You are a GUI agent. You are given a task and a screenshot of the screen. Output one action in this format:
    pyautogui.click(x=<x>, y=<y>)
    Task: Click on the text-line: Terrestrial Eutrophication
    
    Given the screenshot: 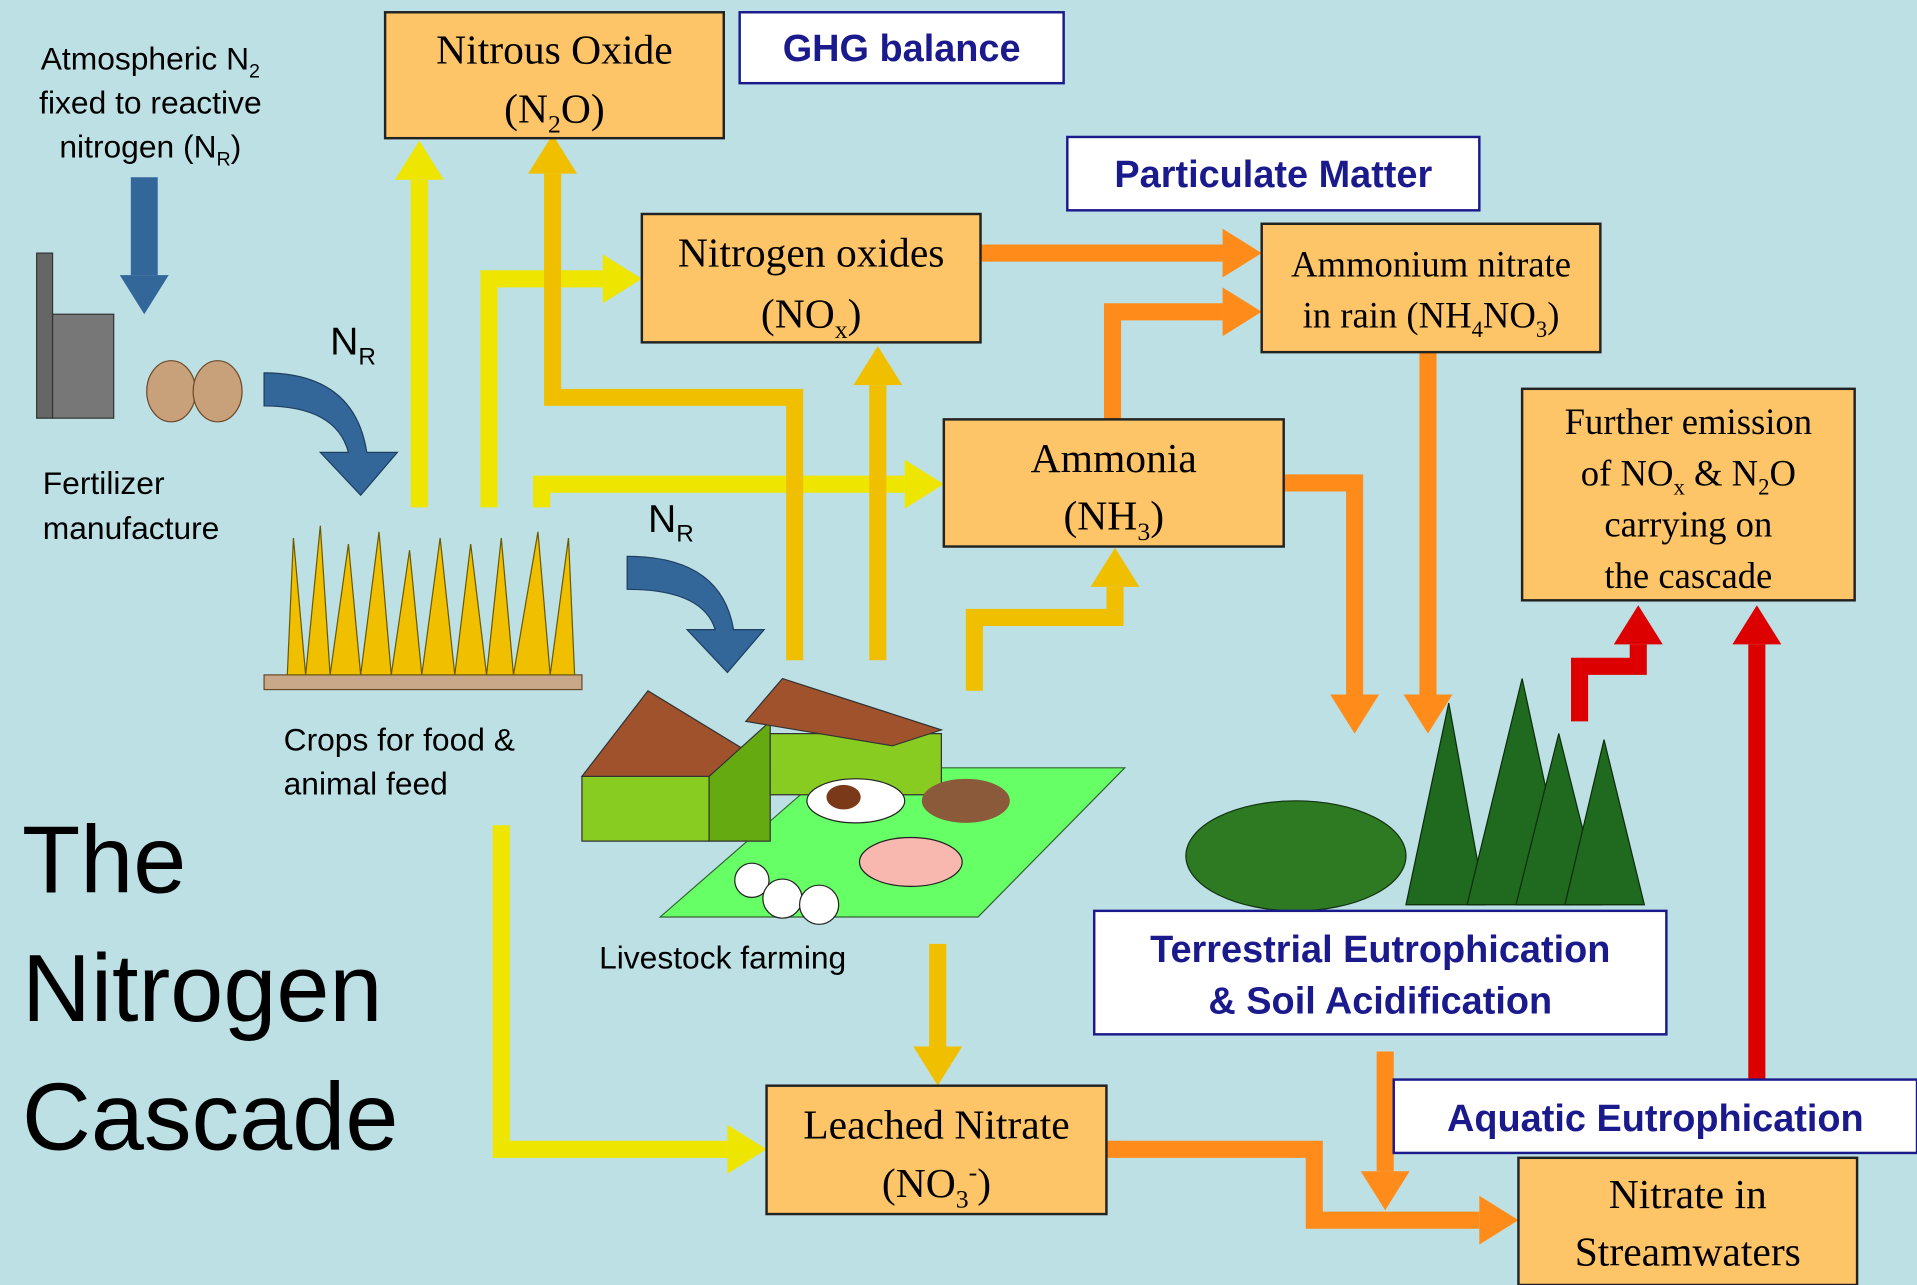 What is the action you would take?
    pyautogui.click(x=1380, y=950)
    